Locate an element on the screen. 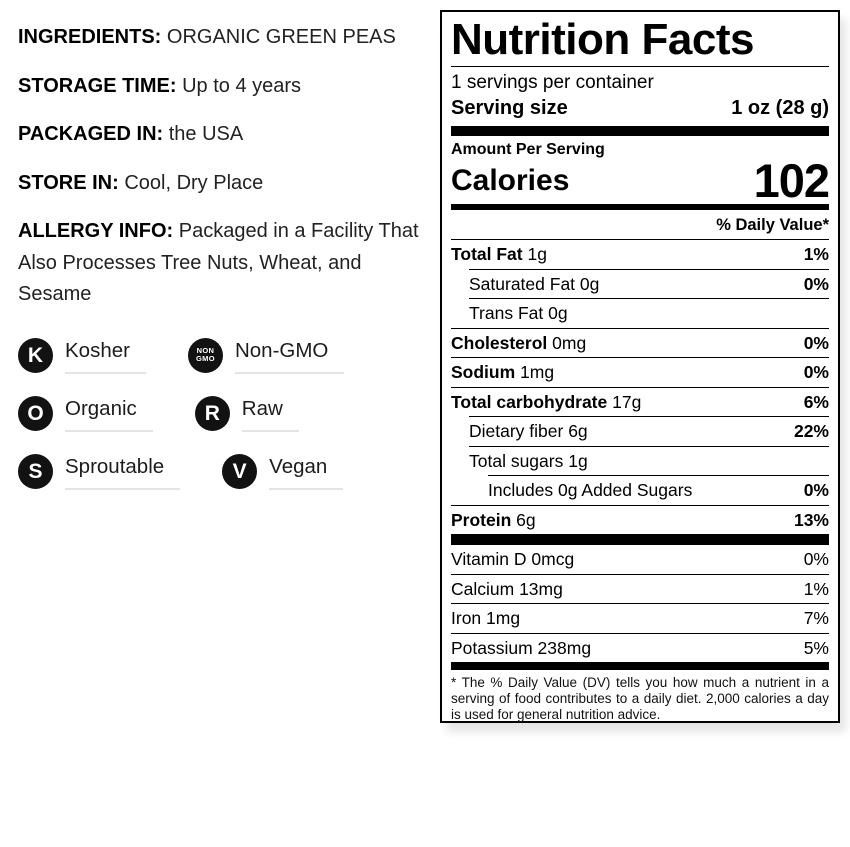  nutrient-name: Total carbohydrate is located at coordinates (529, 401).